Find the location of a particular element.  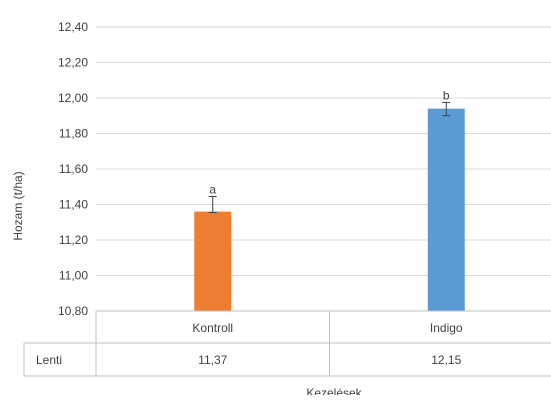

table-row-label: Lenti is located at coordinates (49, 360).